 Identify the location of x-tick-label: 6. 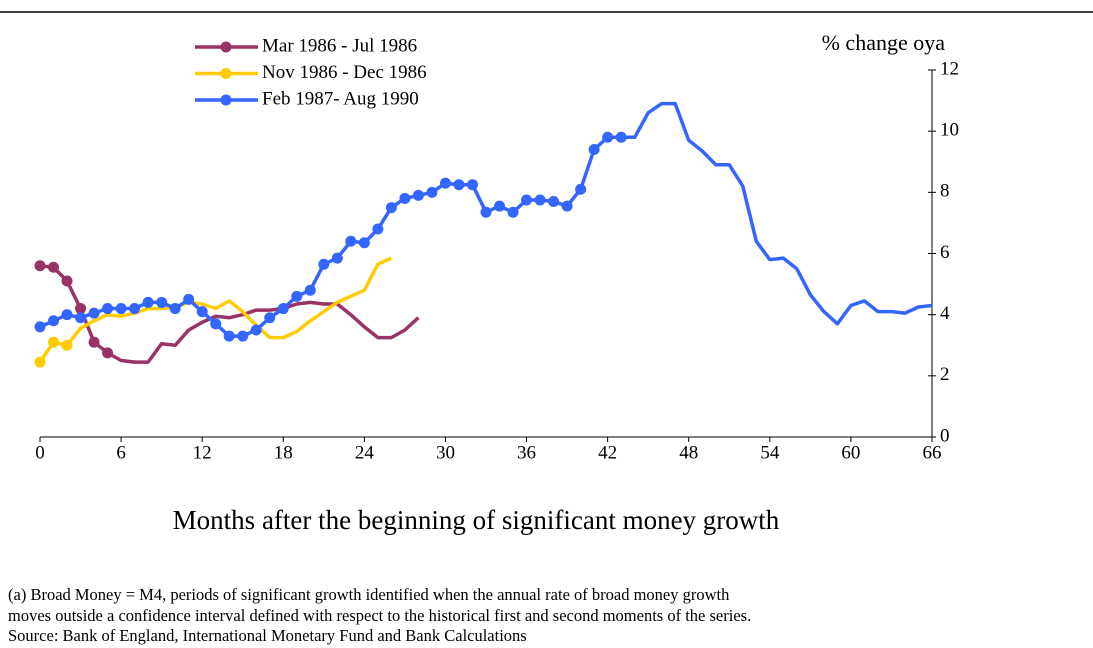
(121, 452).